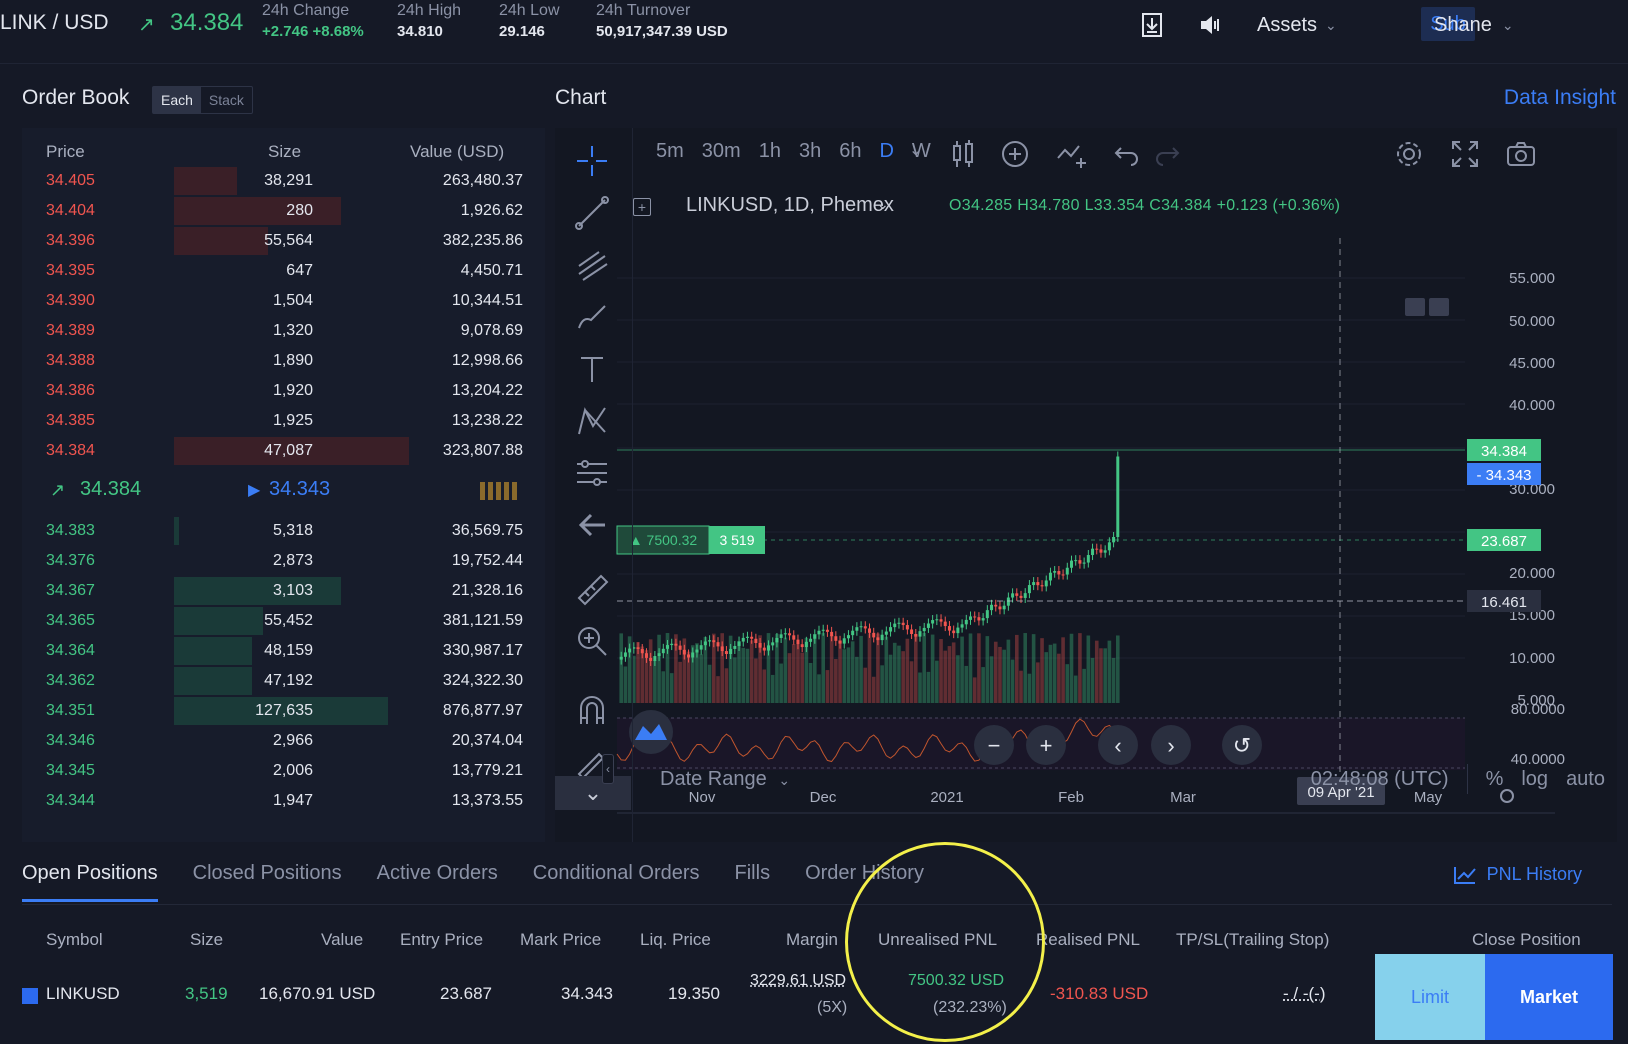  I want to click on undo-icon, so click(1127, 154).